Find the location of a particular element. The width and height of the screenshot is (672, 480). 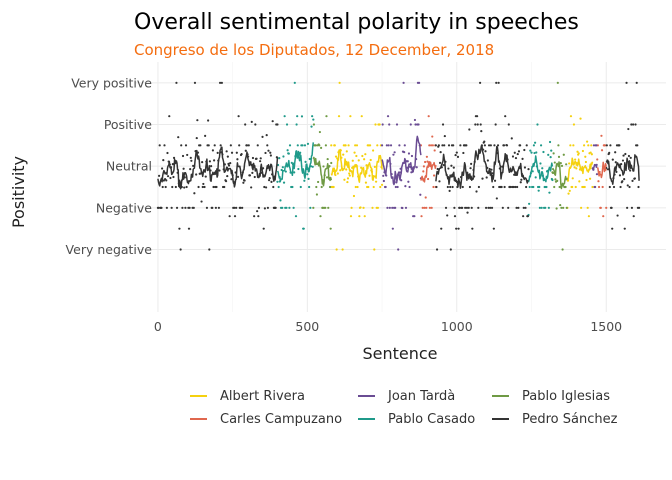

legend-label: Albert Rivera is located at coordinates (262, 396).